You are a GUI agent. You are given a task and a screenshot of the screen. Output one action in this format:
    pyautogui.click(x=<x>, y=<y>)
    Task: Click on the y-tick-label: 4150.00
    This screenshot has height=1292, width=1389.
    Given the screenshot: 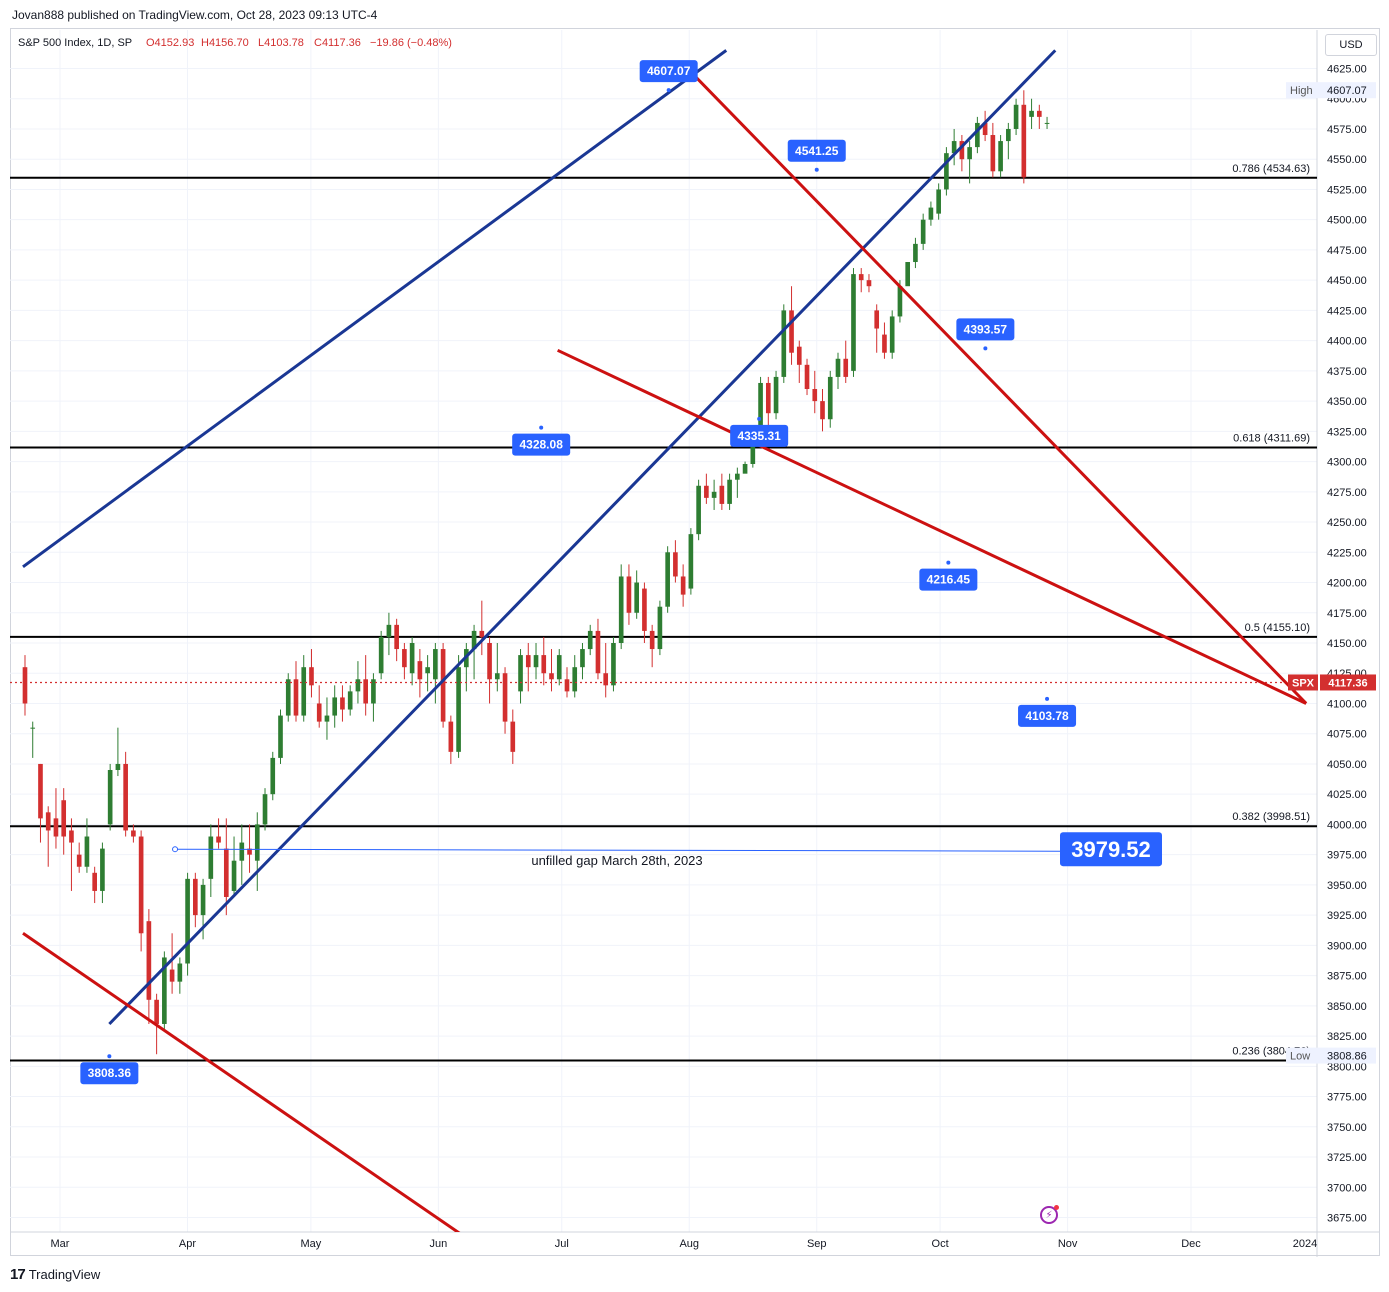 What is the action you would take?
    pyautogui.click(x=1347, y=644)
    